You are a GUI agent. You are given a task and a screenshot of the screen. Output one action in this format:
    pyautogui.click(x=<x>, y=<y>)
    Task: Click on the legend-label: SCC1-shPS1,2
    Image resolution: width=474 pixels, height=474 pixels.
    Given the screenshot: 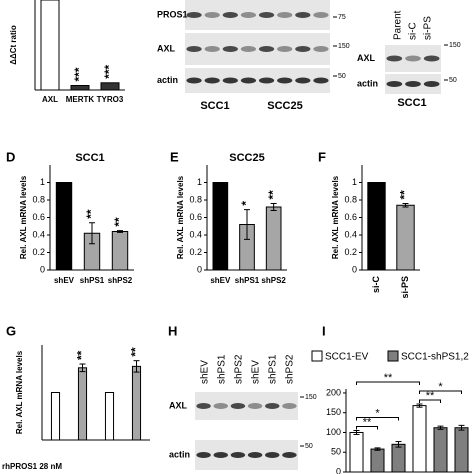 What is the action you would take?
    pyautogui.click(x=435, y=357)
    